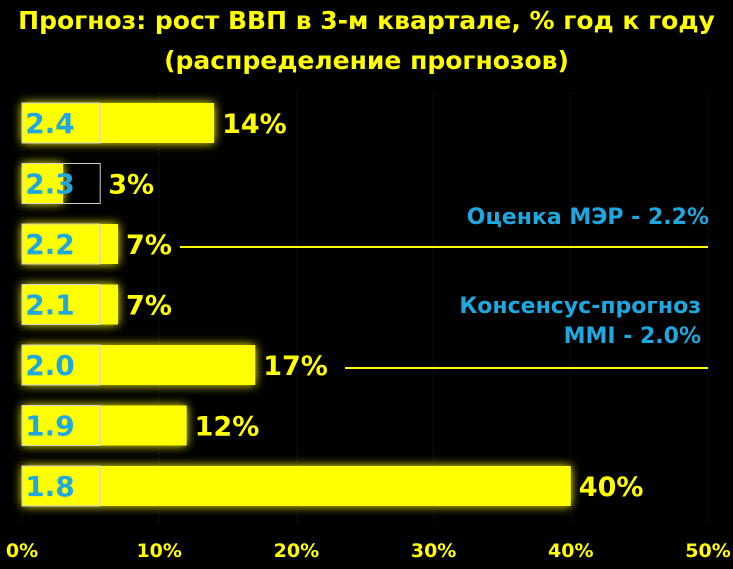 The width and height of the screenshot is (733, 569). Describe the element at coordinates (50, 305) in the screenshot. I see `category-label: 2.1` at that location.